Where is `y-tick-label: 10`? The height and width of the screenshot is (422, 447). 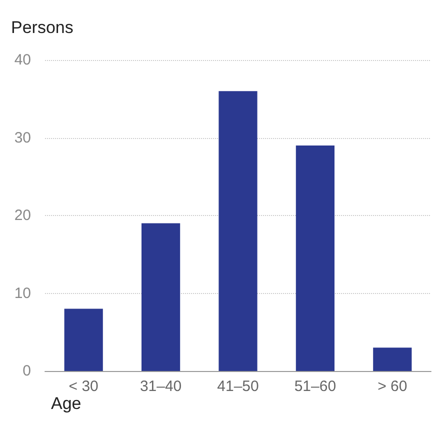
y-tick-label: 10 is located at coordinates (22, 293).